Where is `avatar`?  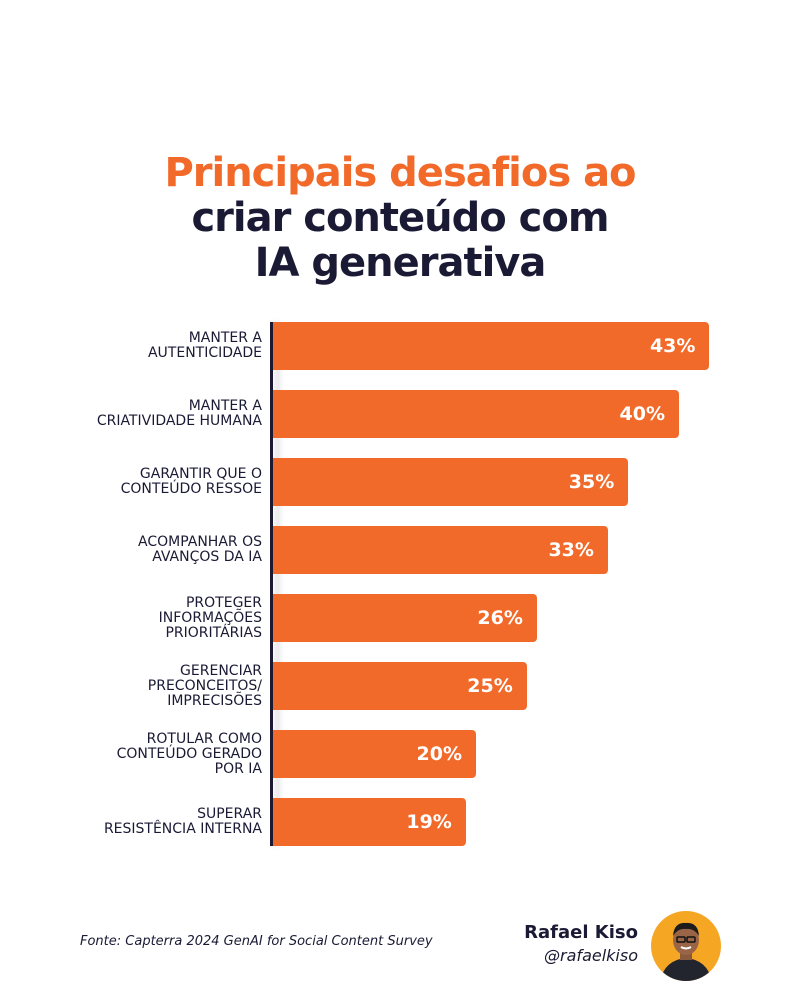 avatar is located at coordinates (686, 946).